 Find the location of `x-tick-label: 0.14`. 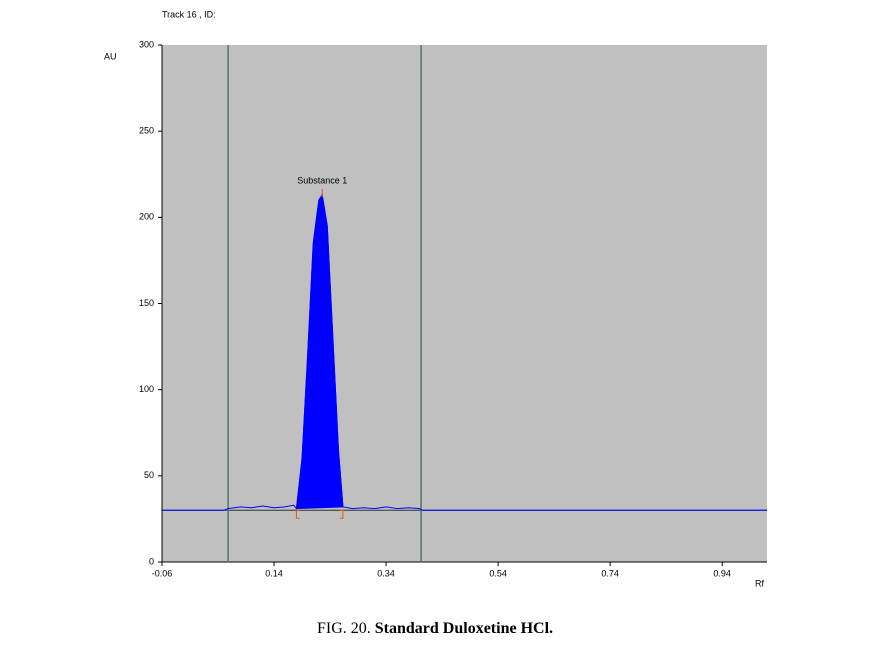

x-tick-label: 0.14 is located at coordinates (274, 573).